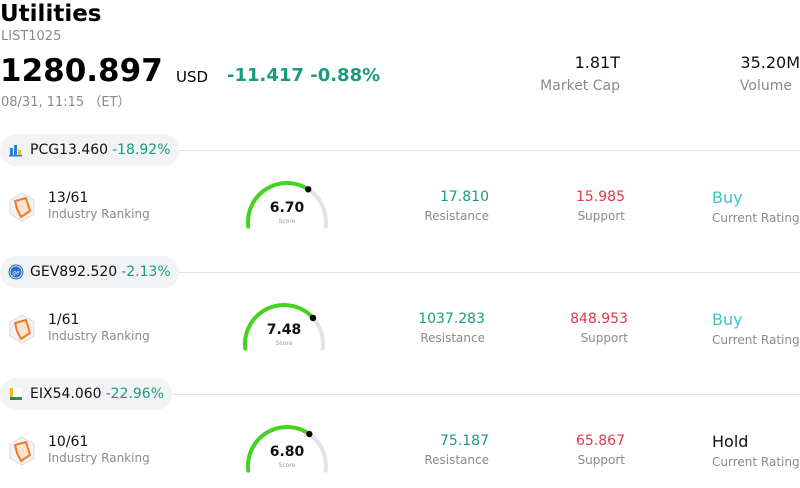 The height and width of the screenshot is (488, 800). I want to click on stock-change-percent: -22.96%, so click(135, 394).